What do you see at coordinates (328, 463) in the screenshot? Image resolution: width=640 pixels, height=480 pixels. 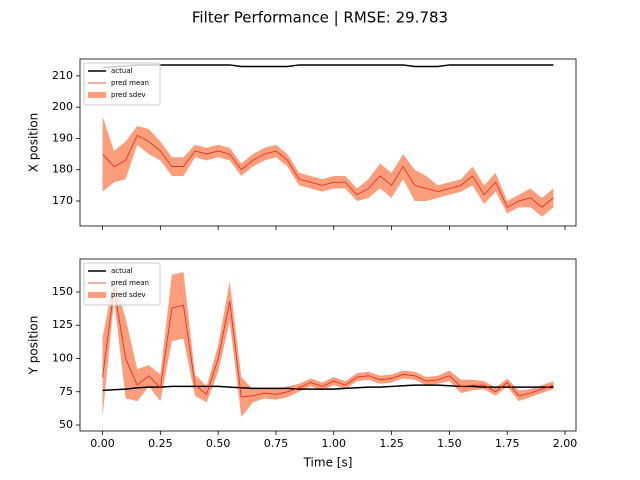 I see `x-axis-label: Time [s]` at bounding box center [328, 463].